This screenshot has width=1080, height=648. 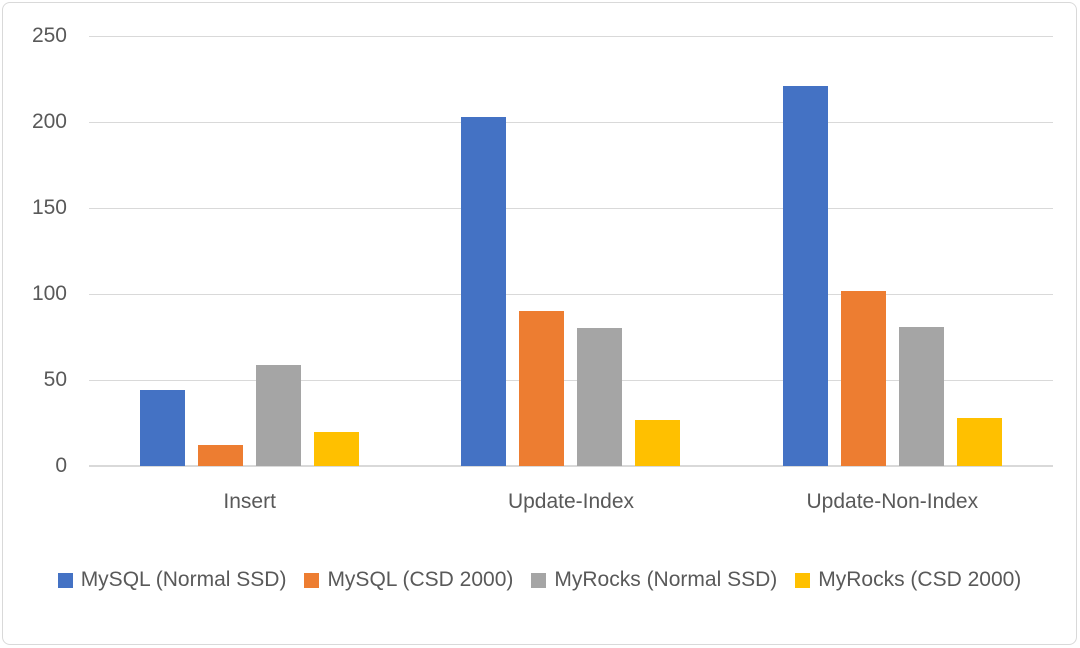 I want to click on bar-myrocks-csd-2000--insert, so click(x=337, y=448).